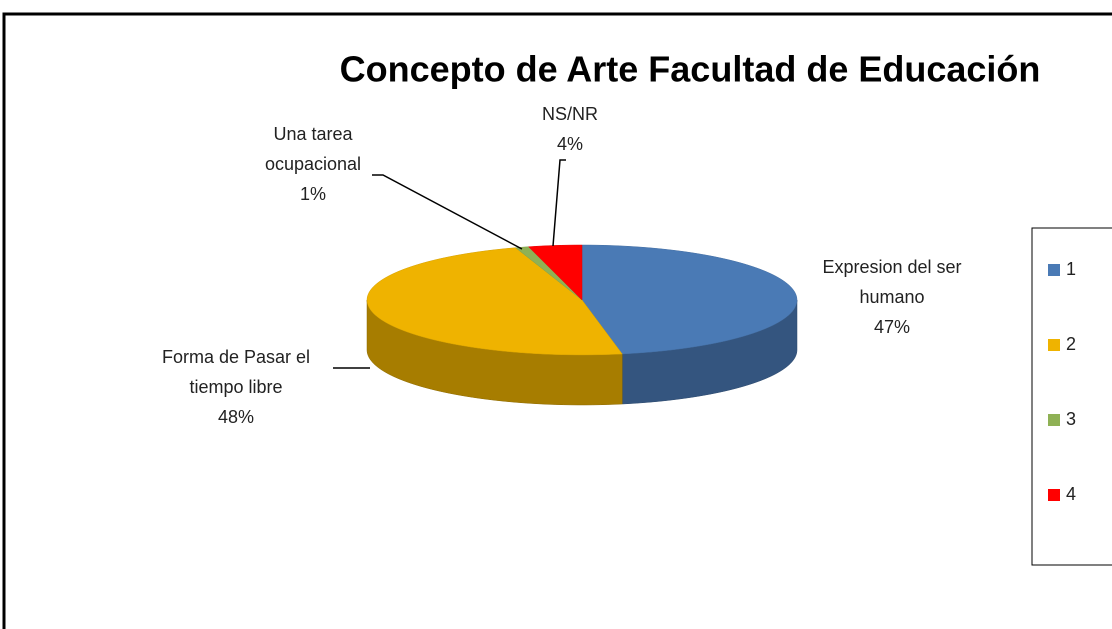 The height and width of the screenshot is (629, 1112). I want to click on legend-label: 3, so click(1071, 419).